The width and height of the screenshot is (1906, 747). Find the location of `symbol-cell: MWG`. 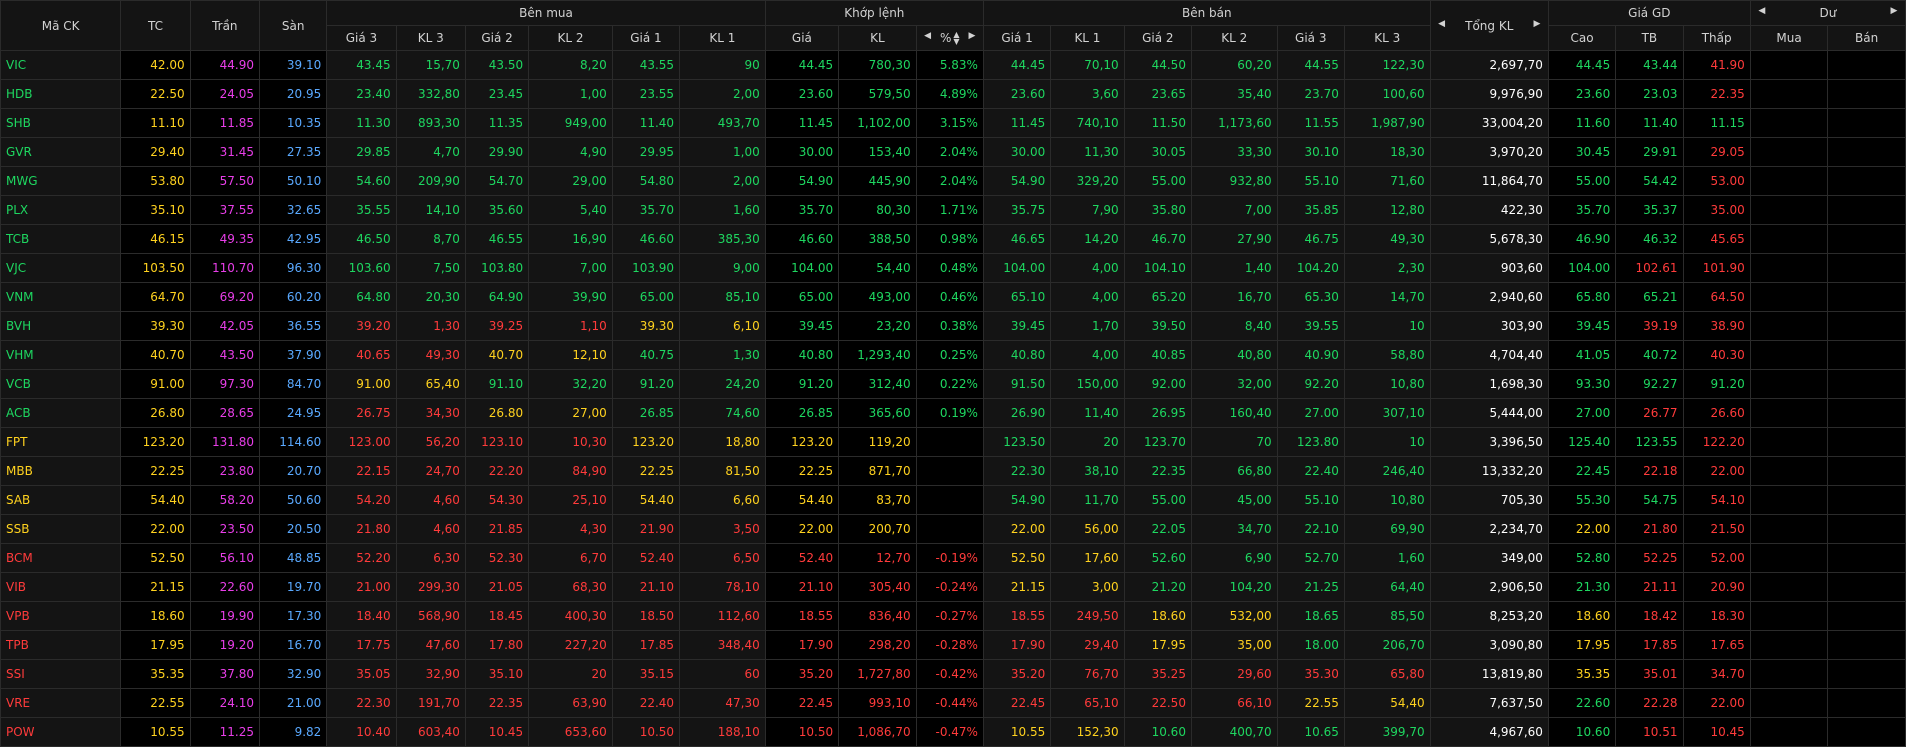

symbol-cell: MWG is located at coordinates (61, 181).